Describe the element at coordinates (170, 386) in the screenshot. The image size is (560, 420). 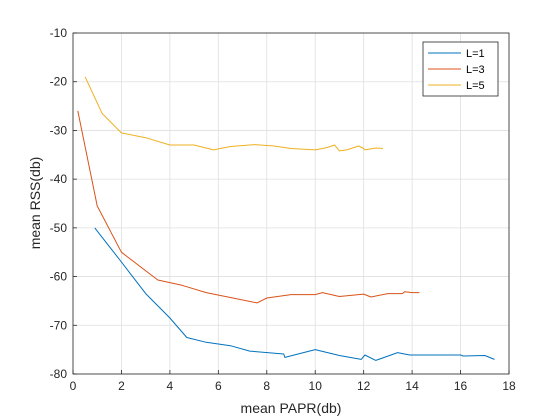
I see `x-tick-label: 4` at that location.